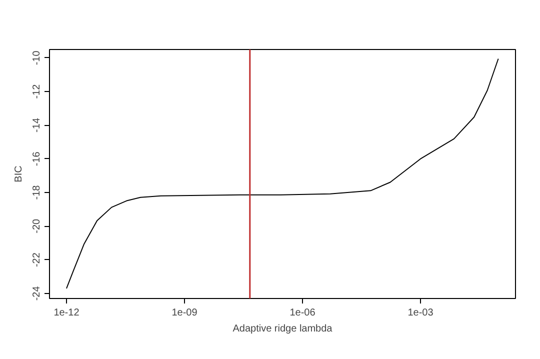 Image resolution: width=540 pixels, height=359 pixels. What do you see at coordinates (37, 125) in the screenshot?
I see `y-tick-label: -14` at bounding box center [37, 125].